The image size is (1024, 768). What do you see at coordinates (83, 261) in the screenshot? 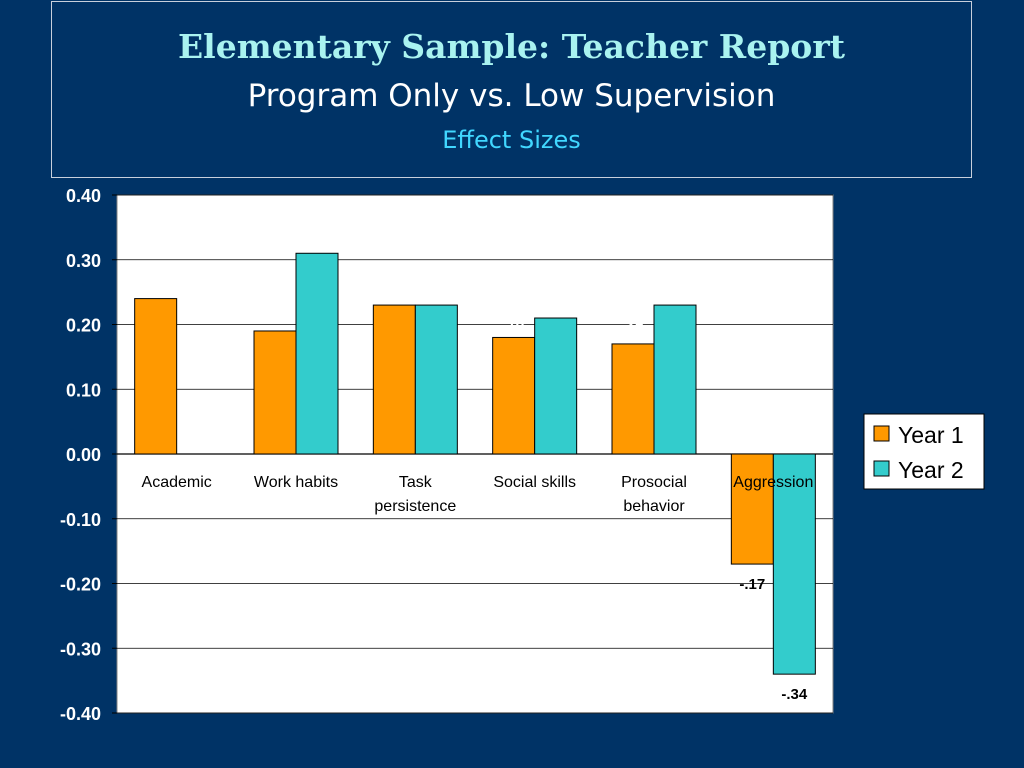
I see `y-tick-label: 0.30` at bounding box center [83, 261].